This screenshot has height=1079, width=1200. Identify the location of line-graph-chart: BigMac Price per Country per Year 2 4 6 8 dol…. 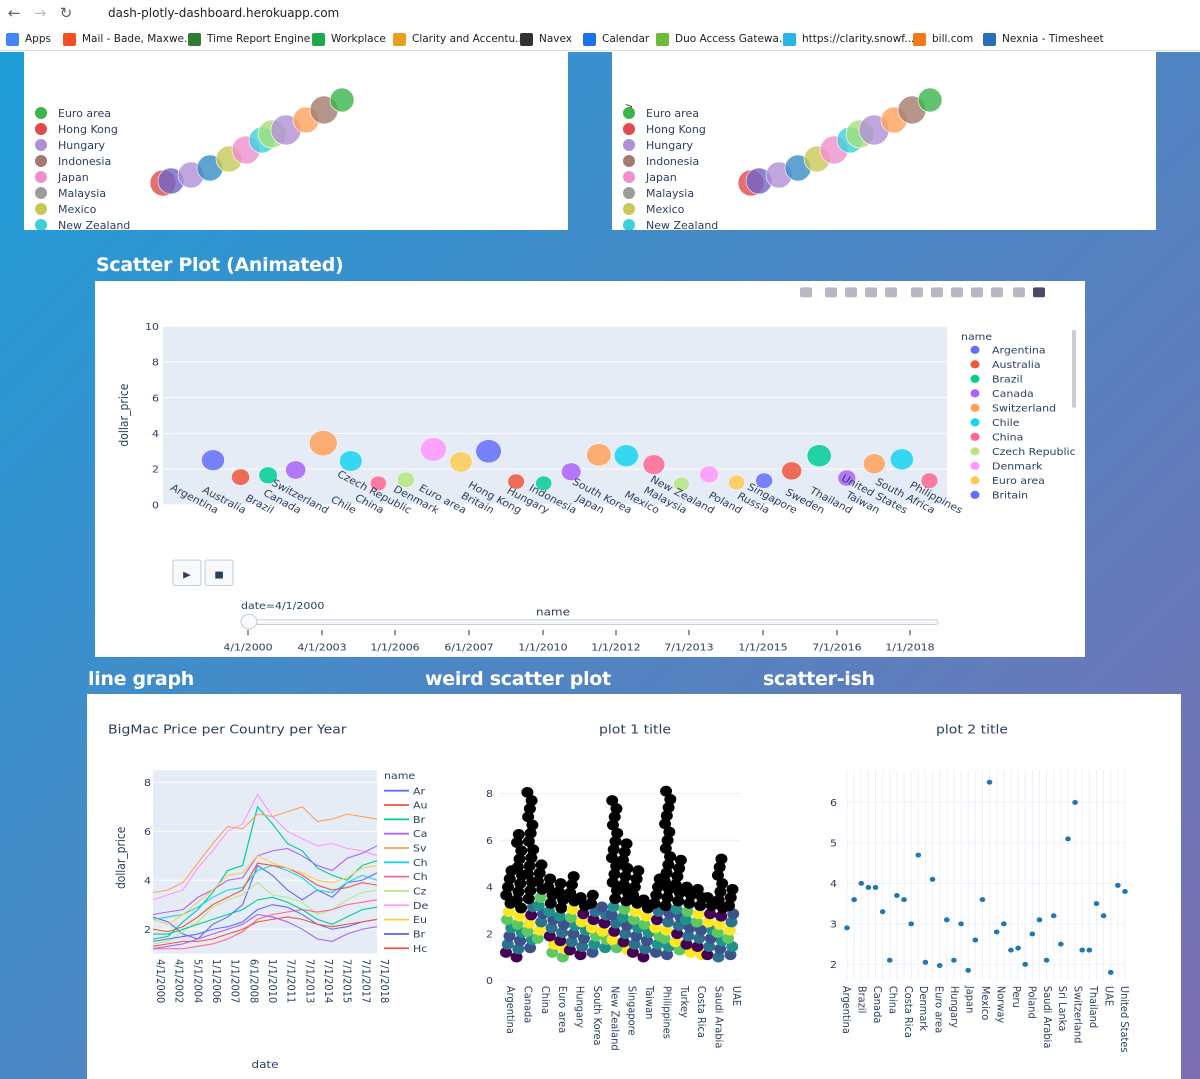
(267, 886).